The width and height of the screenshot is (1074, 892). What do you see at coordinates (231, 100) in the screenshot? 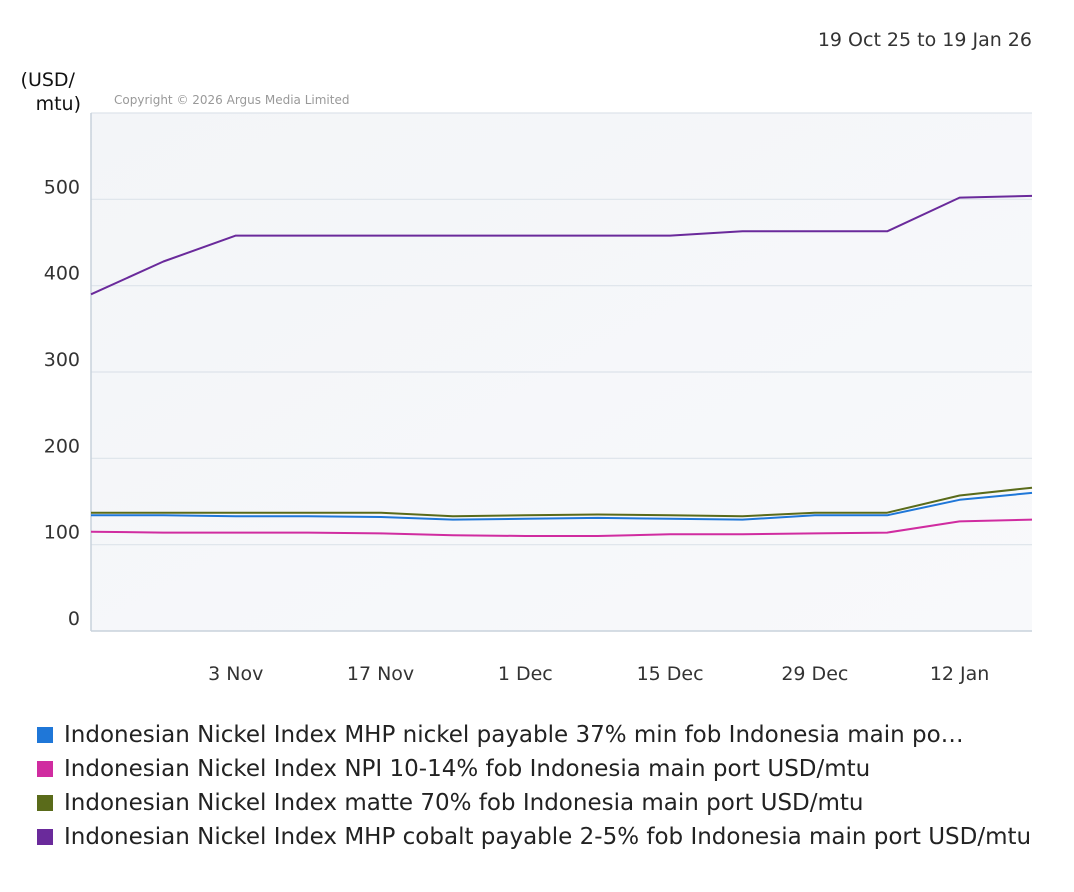
I see `copyright-notice: Copyright © 2026 Argus Media Limited` at bounding box center [231, 100].